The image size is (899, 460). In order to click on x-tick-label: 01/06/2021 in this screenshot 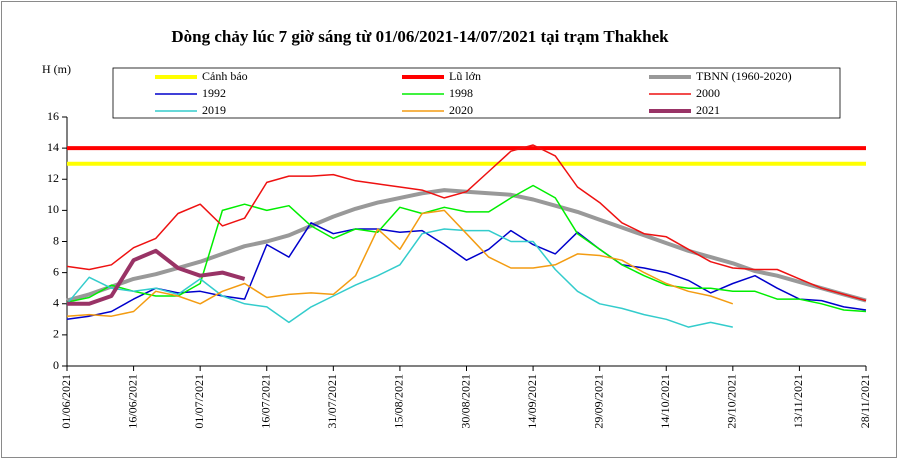, I will do `click(66, 401)`.